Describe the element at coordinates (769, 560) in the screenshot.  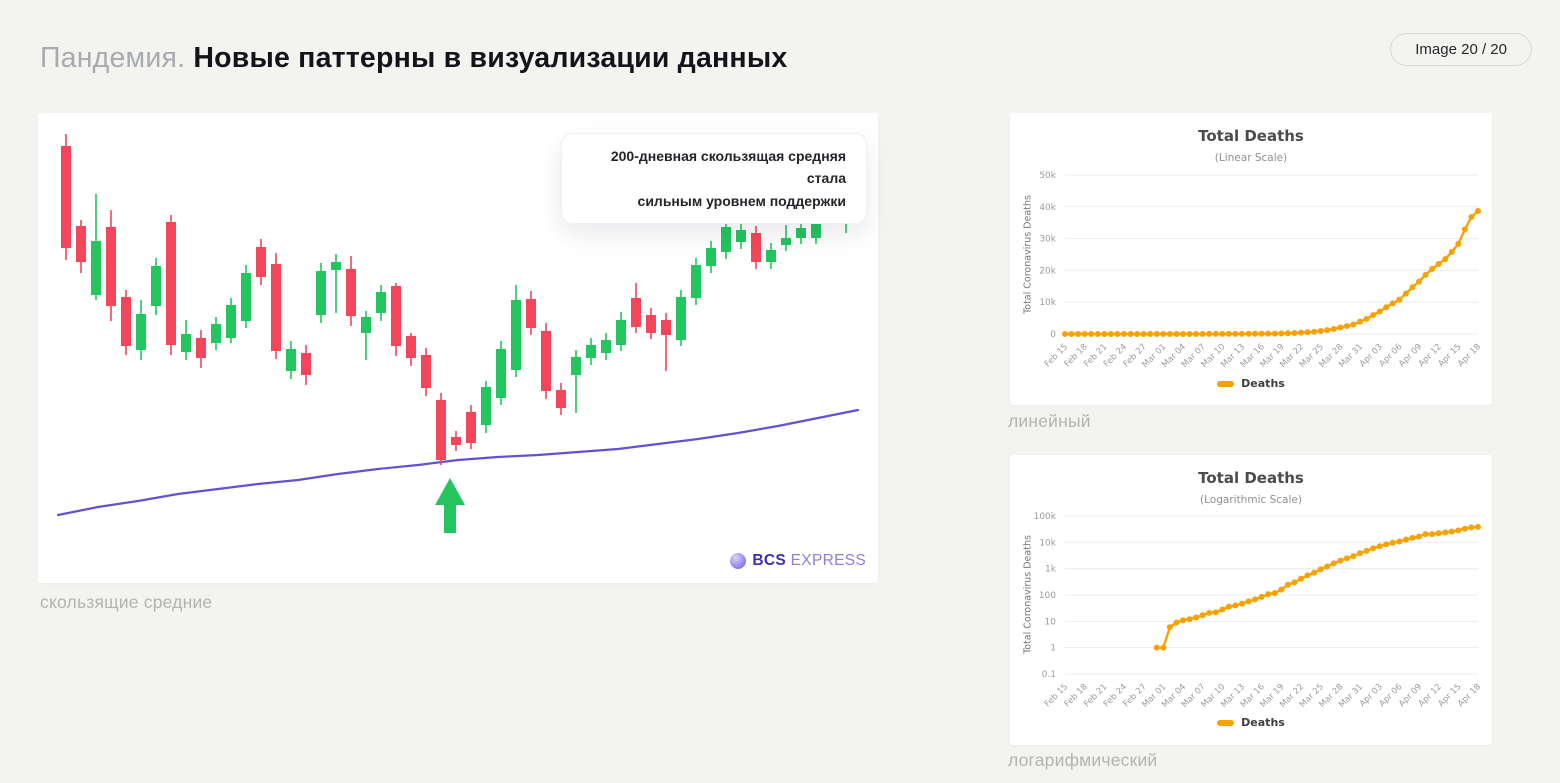
I see `logo-text-bold: BCS` at that location.